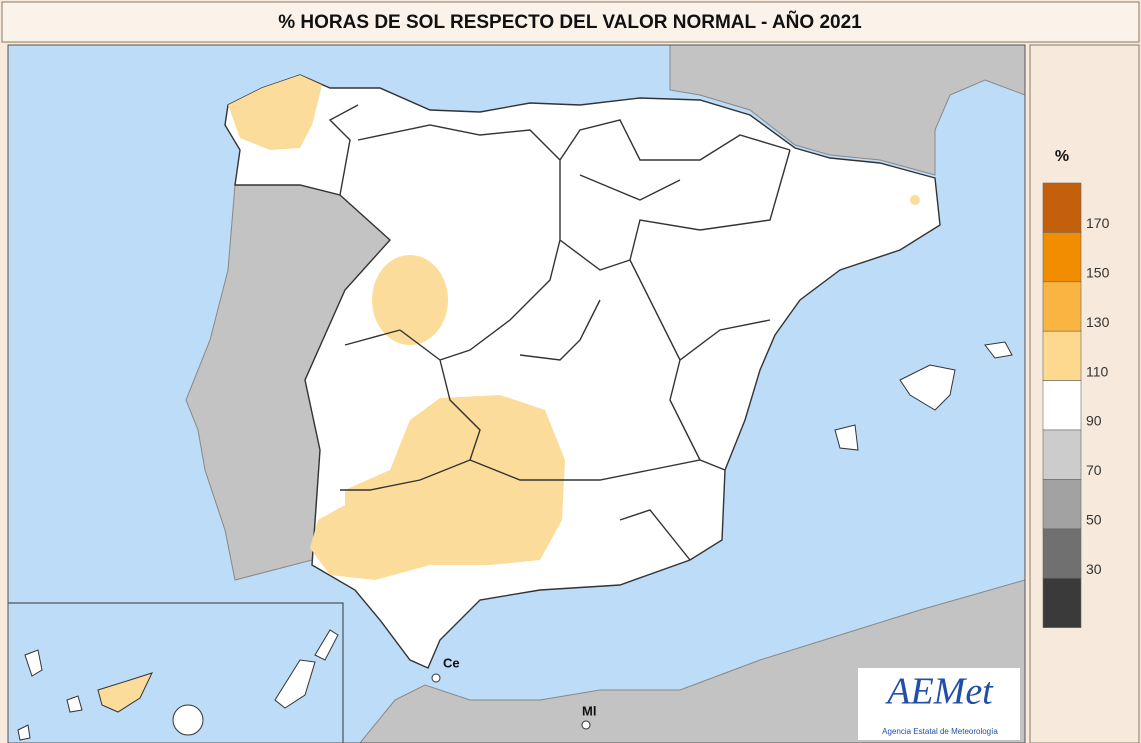  I want to click on legend-label: 70, so click(1094, 470).